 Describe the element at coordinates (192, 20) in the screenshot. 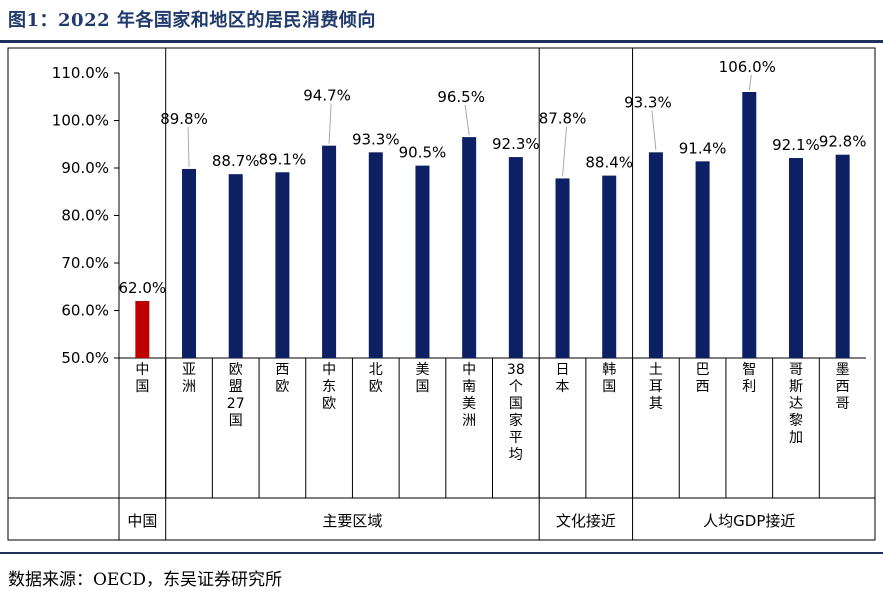

I see `figure-title: 图1：2022 年各国家和地区的居民消费倾向` at that location.